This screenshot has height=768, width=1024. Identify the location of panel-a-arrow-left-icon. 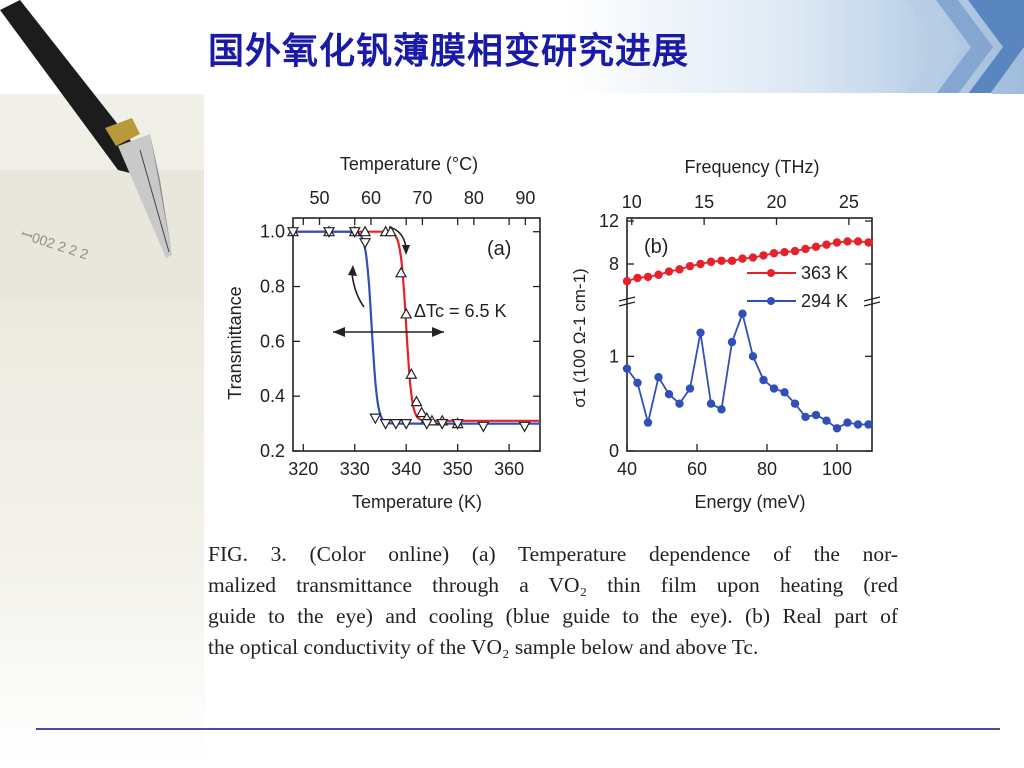
(339, 332).